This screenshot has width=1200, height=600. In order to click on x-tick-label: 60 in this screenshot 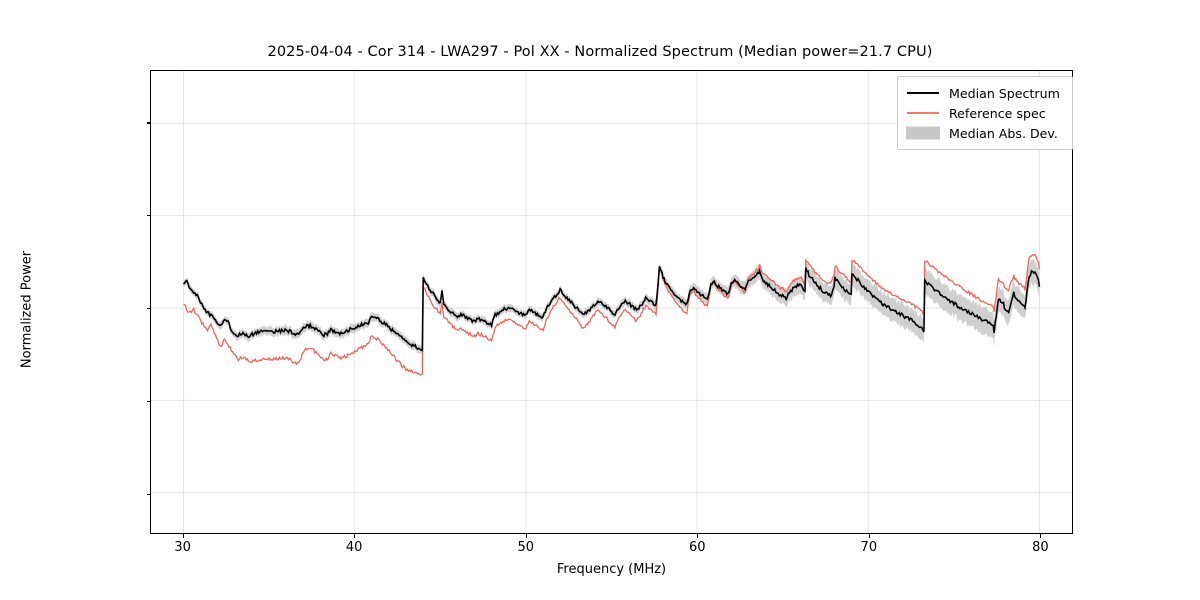, I will do `click(697, 547)`.